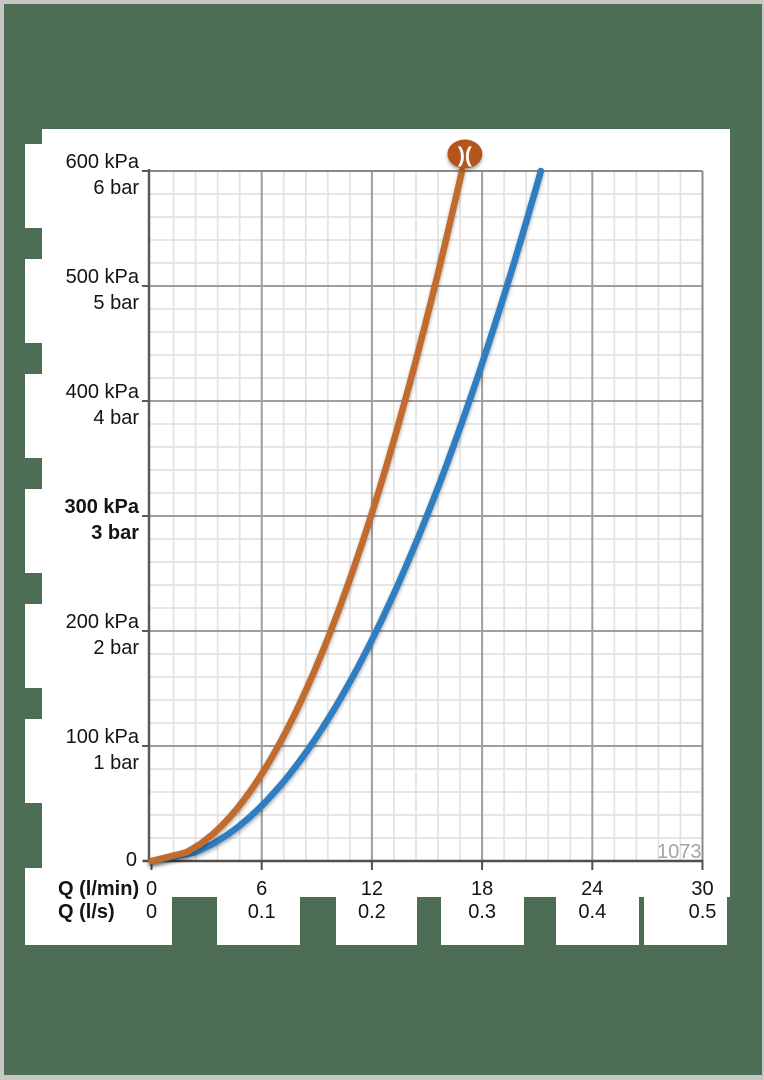  Describe the element at coordinates (115, 533) in the screenshot. I see `bar-value: 3 bar` at that location.